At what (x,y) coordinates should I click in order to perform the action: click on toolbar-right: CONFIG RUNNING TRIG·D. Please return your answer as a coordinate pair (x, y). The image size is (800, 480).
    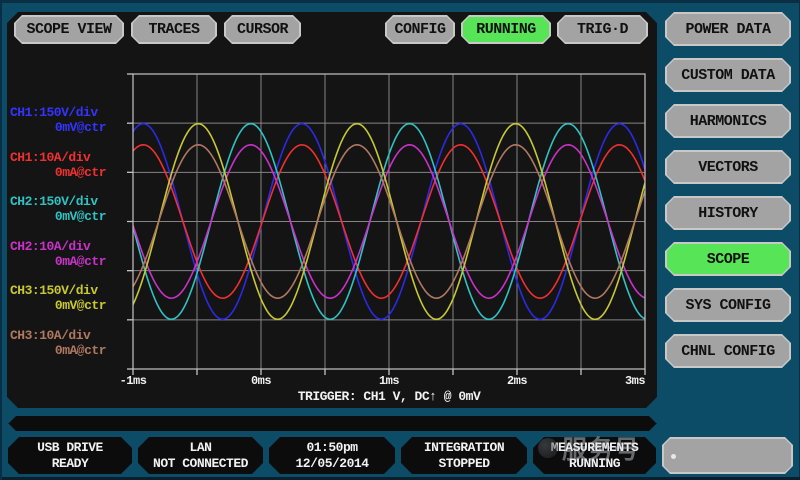
    Looking at the image, I should click on (516, 29).